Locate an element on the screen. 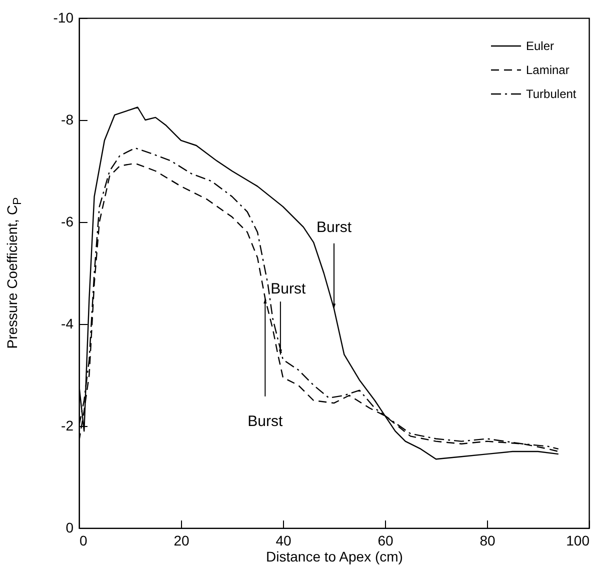 Image resolution: width=605 pixels, height=584 pixels. x-tick-label: 80 is located at coordinates (488, 540).